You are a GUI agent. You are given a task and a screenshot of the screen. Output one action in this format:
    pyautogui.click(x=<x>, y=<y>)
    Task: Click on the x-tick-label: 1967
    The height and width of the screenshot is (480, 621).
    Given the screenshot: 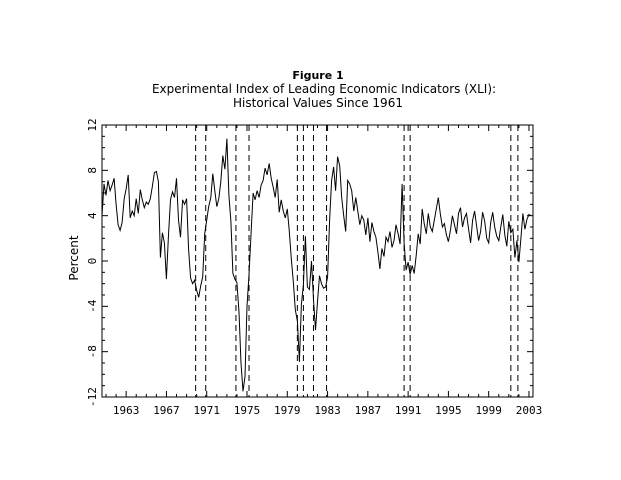 What is the action you would take?
    pyautogui.click(x=166, y=410)
    